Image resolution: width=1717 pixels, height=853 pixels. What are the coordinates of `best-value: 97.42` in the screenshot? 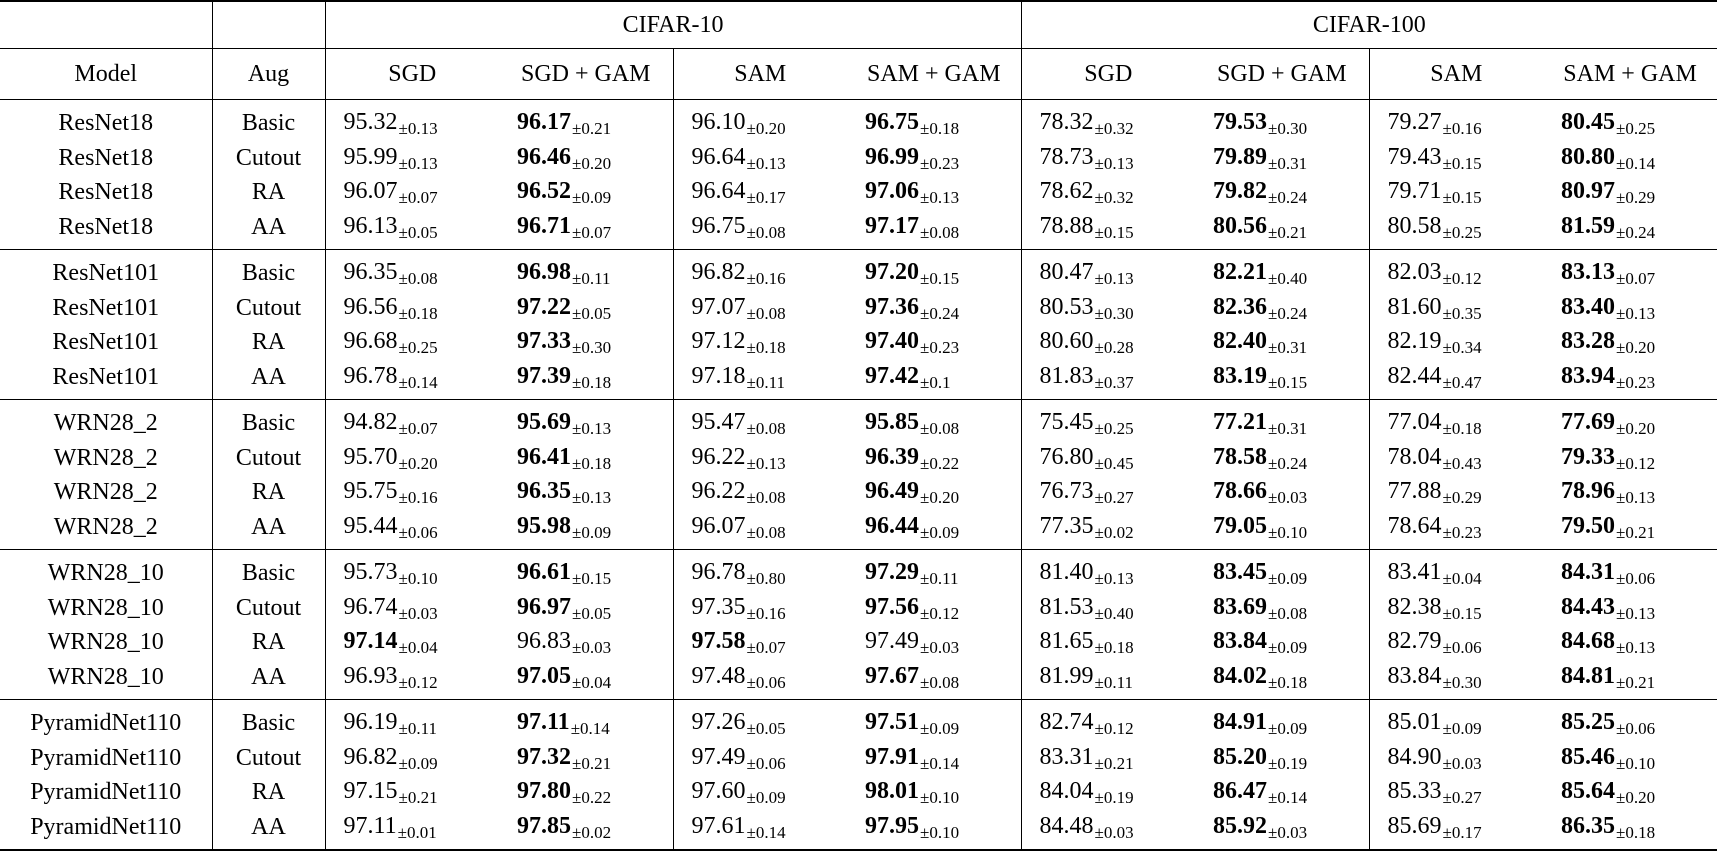 It's located at (892, 375).